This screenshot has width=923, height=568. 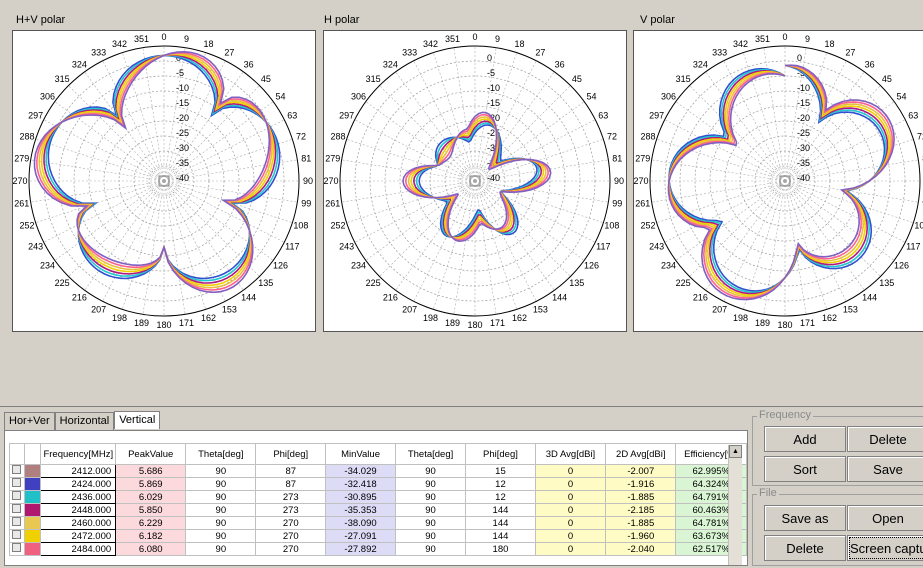 What do you see at coordinates (35, 116) in the screenshot?
I see `angle-tick-label: 297` at bounding box center [35, 116].